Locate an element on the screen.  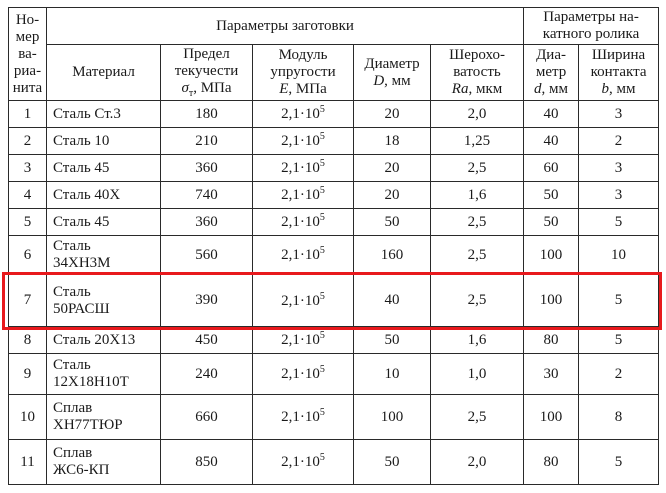
yield-unit: , МПа is located at coordinates (212, 88).